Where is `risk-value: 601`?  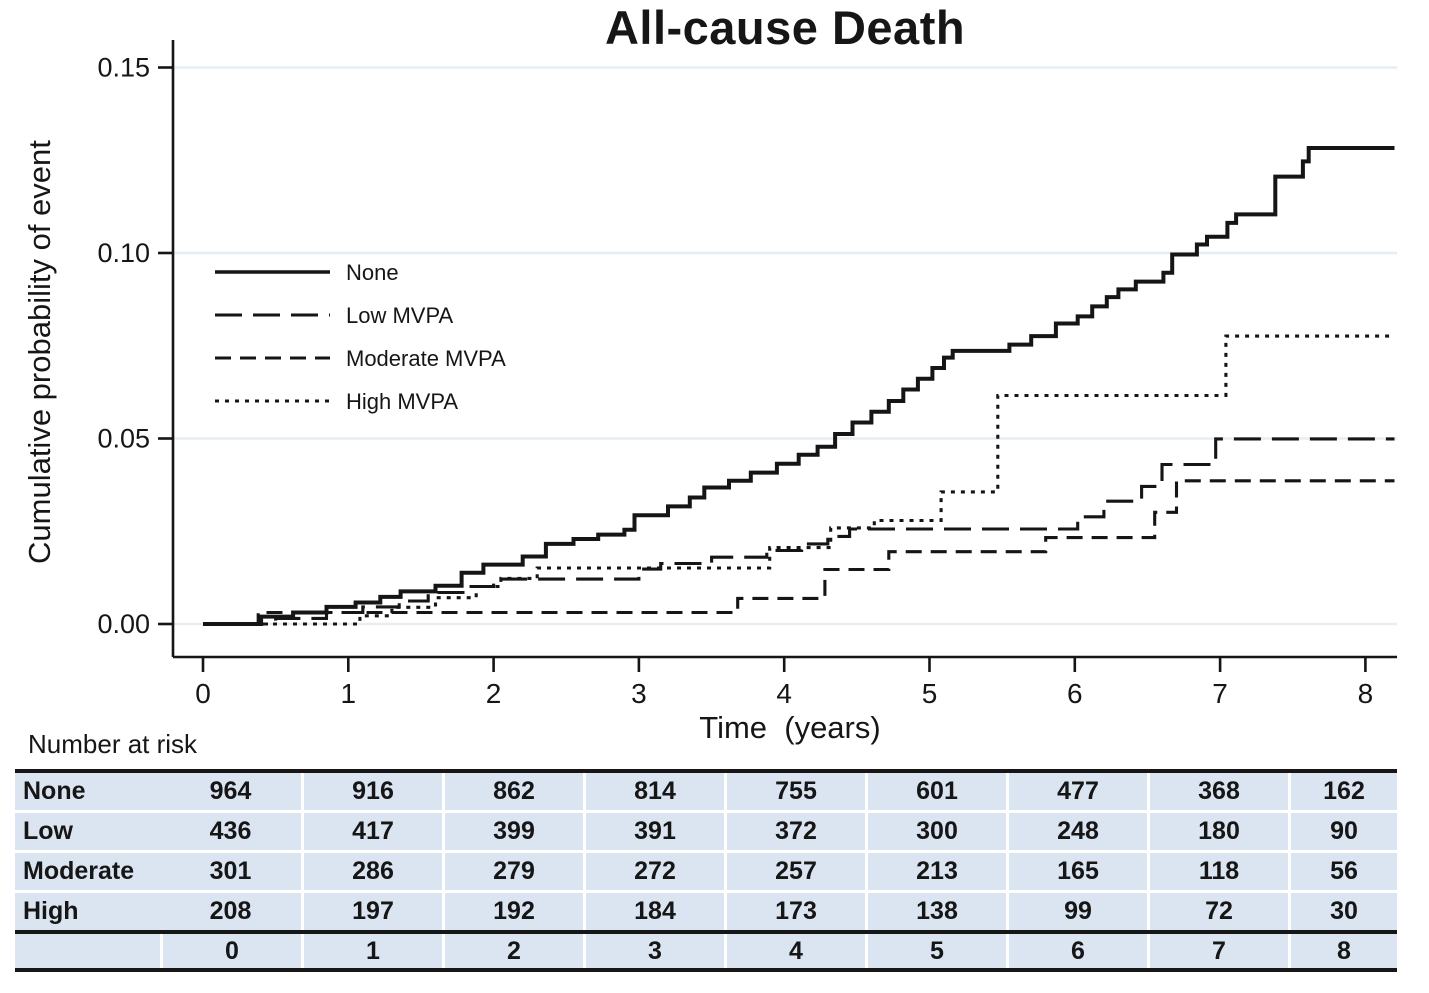
risk-value: 601 is located at coordinates (935, 791).